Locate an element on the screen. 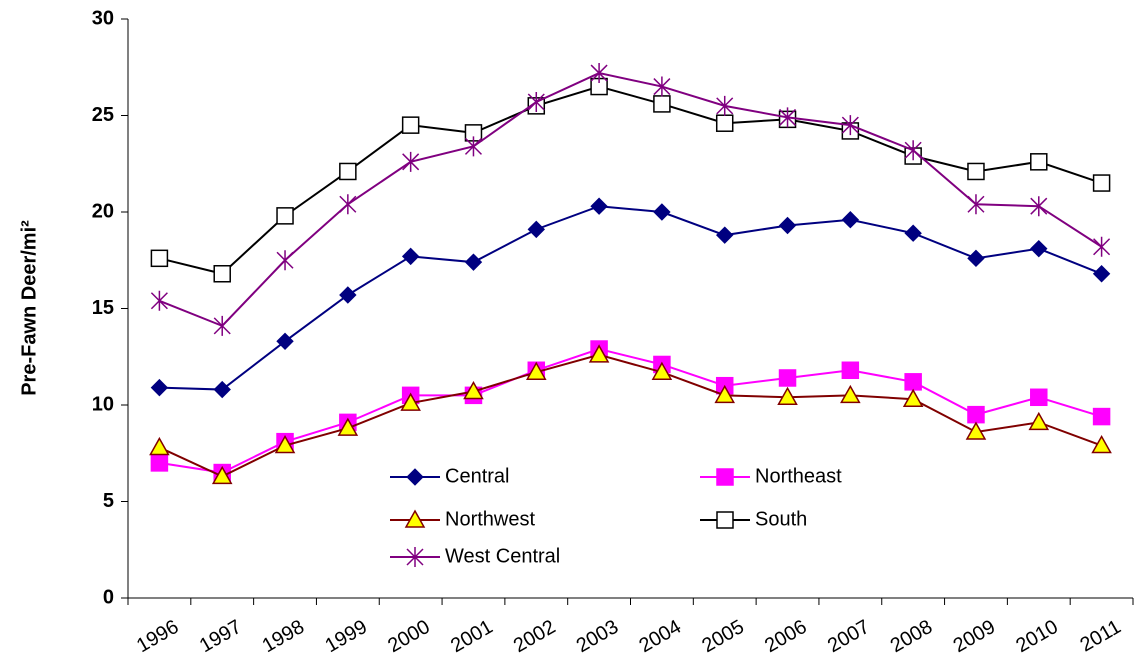 This screenshot has width=1135, height=672. y-tick-label: 5 is located at coordinates (108, 501).